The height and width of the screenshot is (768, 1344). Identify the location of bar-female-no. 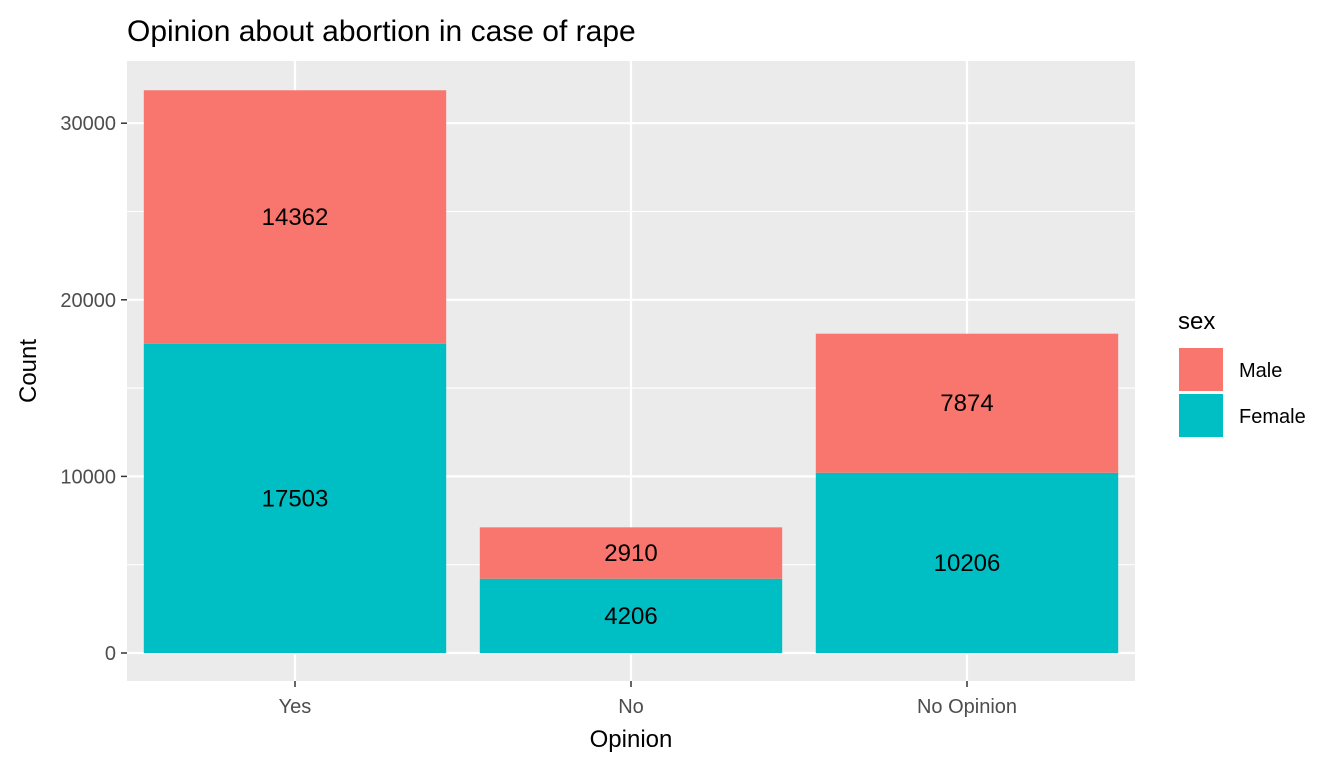
(631, 615).